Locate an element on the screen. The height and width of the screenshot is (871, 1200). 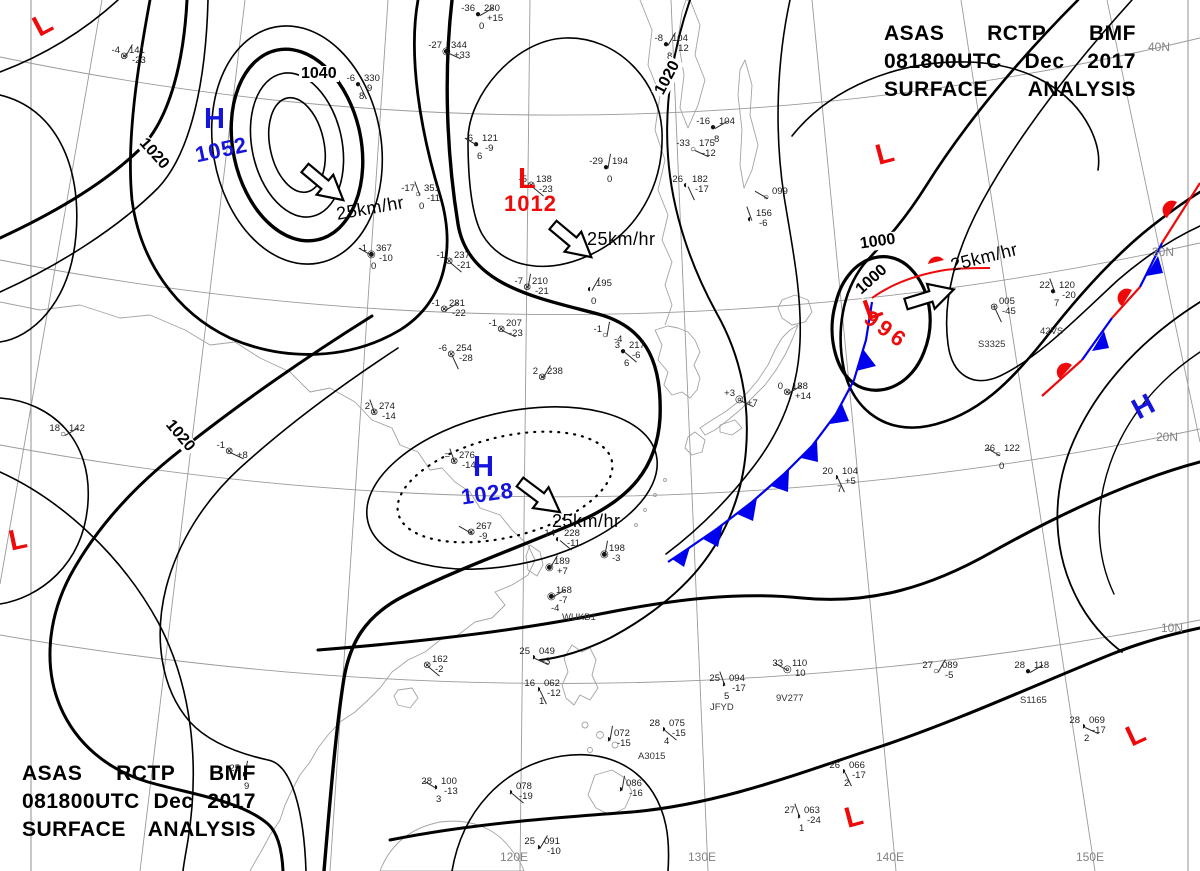
coast-shikoku is located at coordinates (731, 427).